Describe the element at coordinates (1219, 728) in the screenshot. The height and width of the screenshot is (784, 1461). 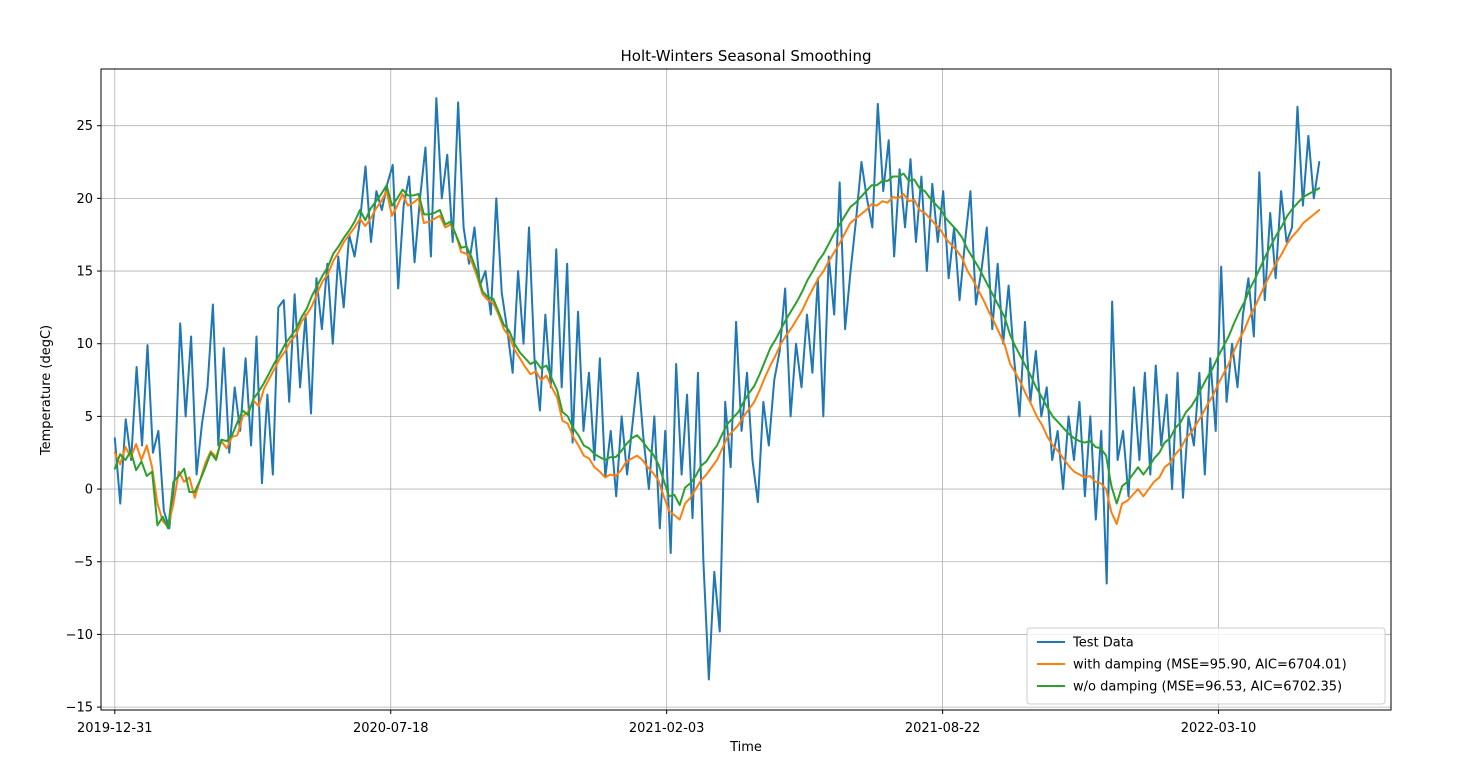
I see `x-tick-label: 2022-03-10` at that location.